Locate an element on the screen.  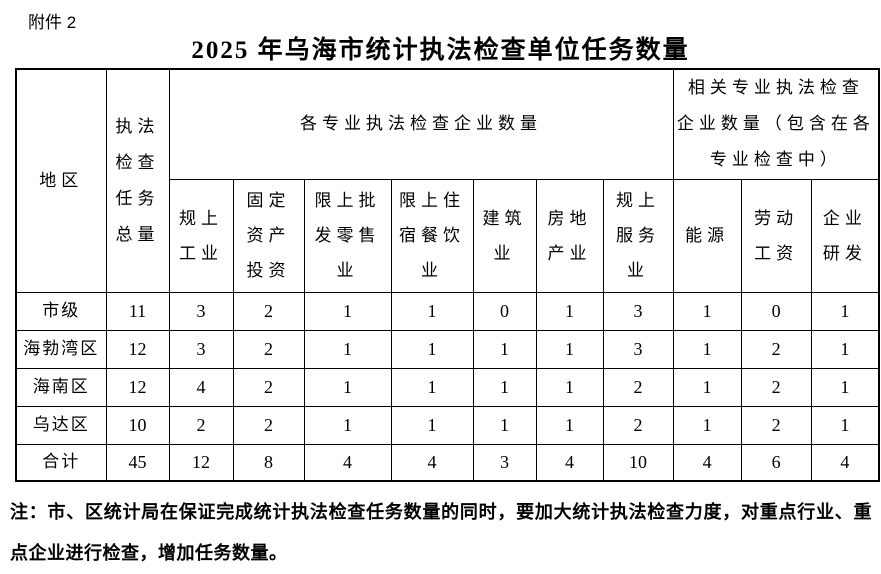
col-header-sub-4: 建筑 业 is located at coordinates (504, 235).